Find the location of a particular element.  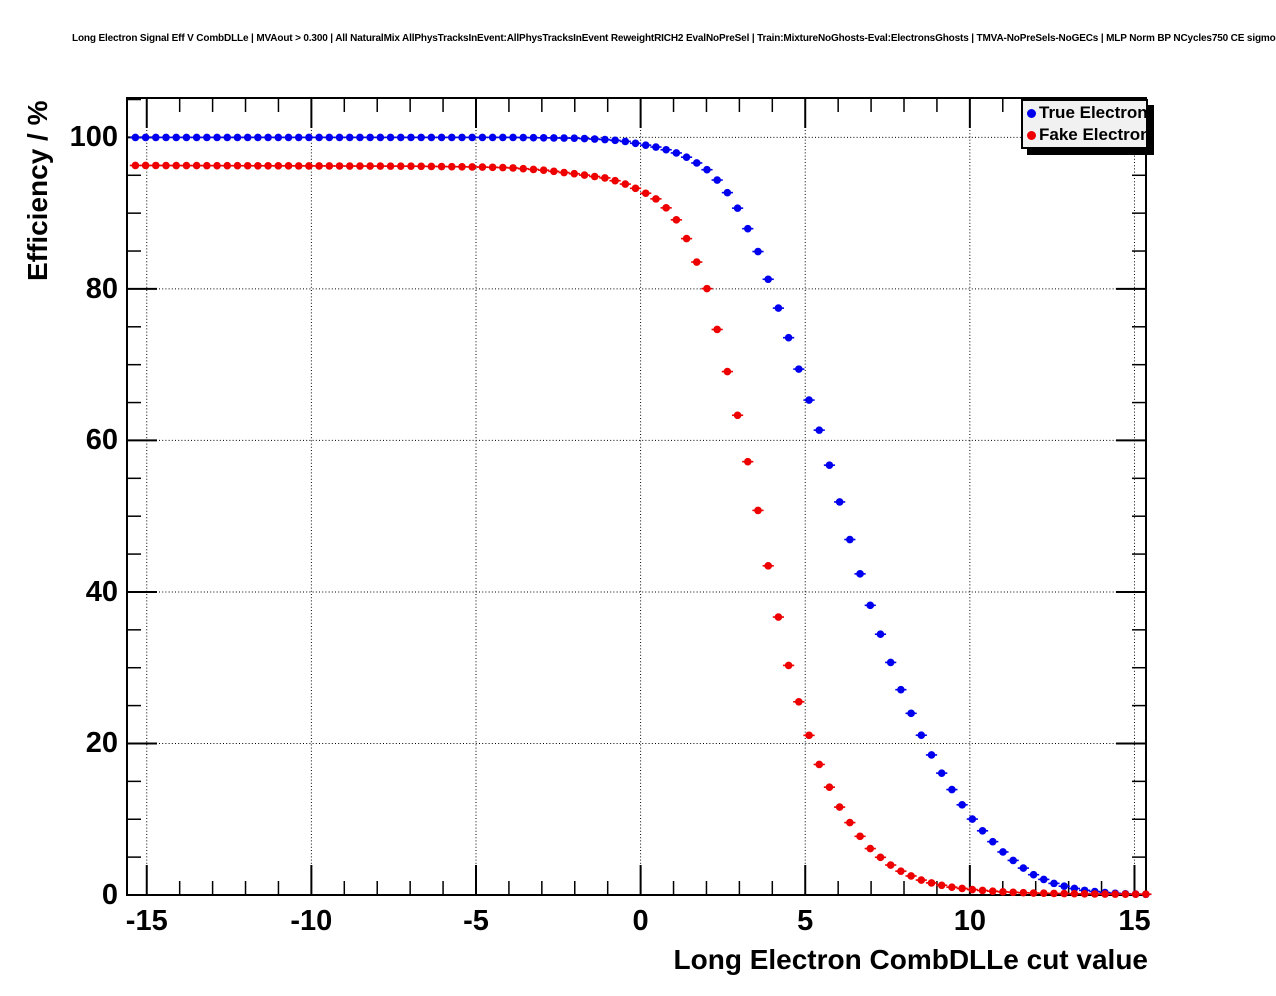

legend: True Electron Fake Electron is located at coordinates (1086, 124).